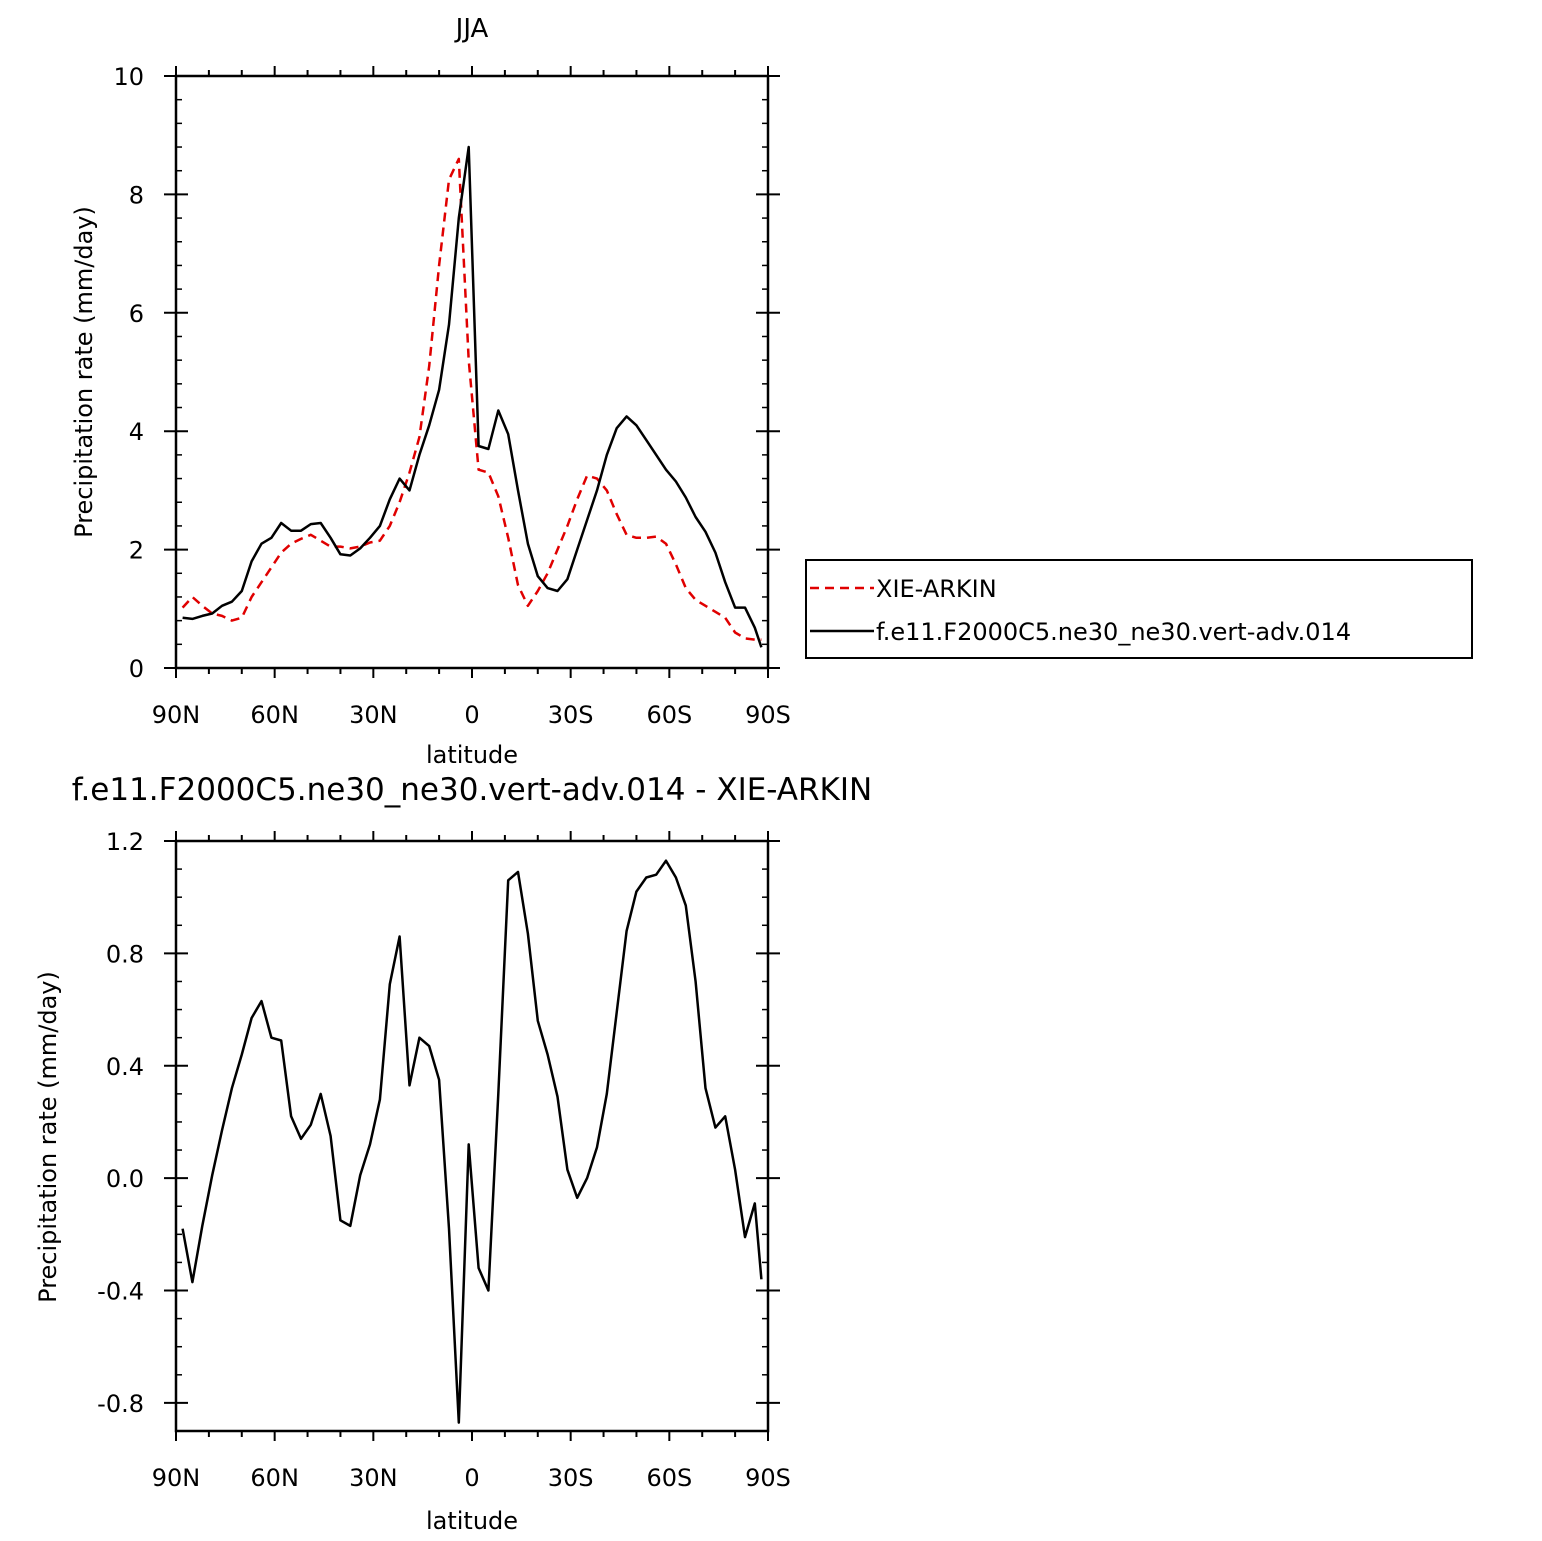 This screenshot has width=1542, height=1541. I want to click on top-x-tick-label: 30N, so click(373, 715).